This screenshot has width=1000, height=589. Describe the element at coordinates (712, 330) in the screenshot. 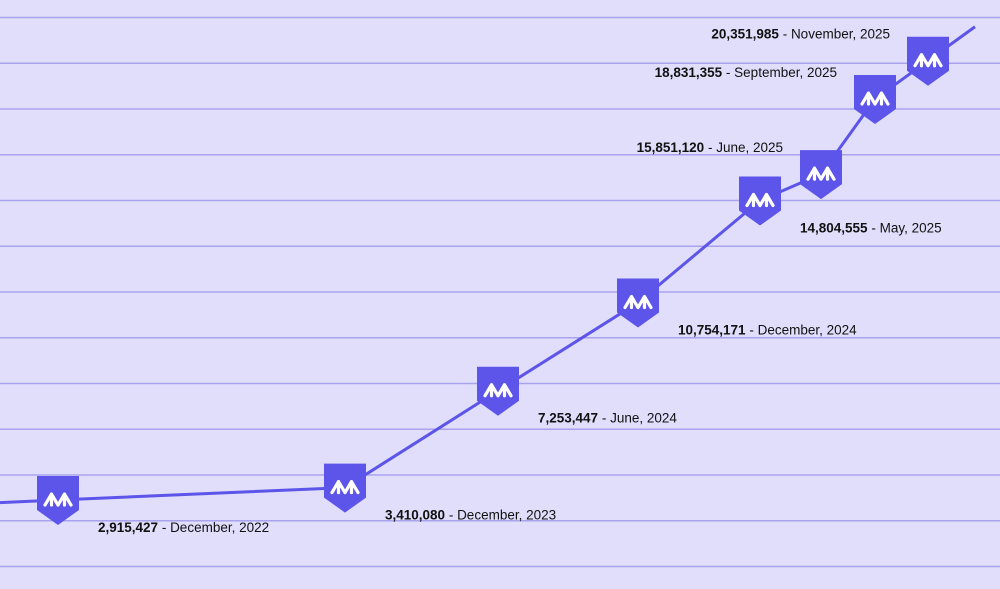

I see `data-label-value: 10,754,171` at that location.